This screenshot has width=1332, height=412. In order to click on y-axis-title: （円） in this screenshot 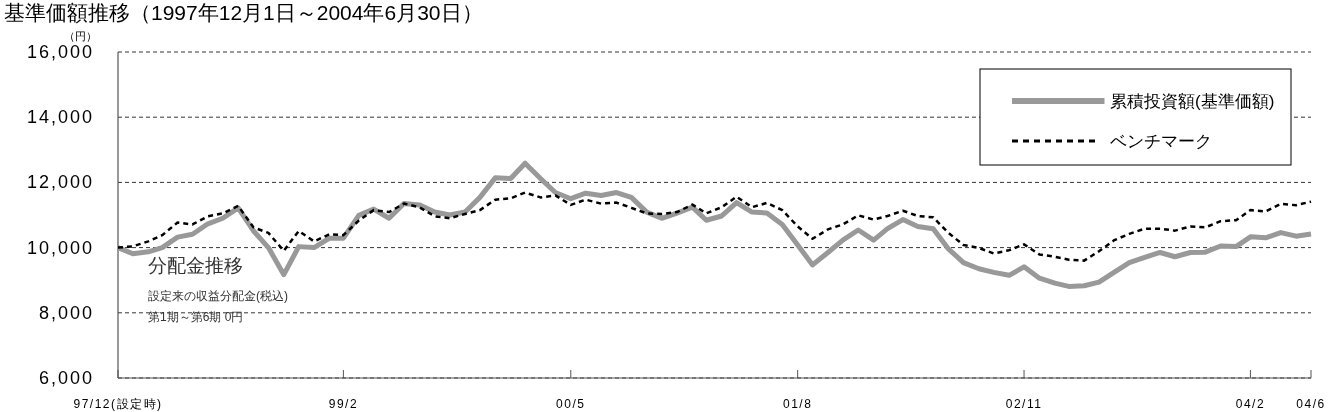, I will do `click(80, 36)`.